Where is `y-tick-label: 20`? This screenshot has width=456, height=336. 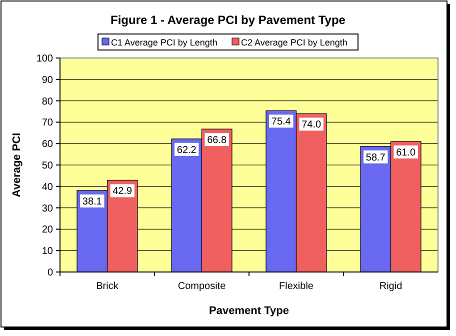
y-tick-label: 20 is located at coordinates (48, 230).